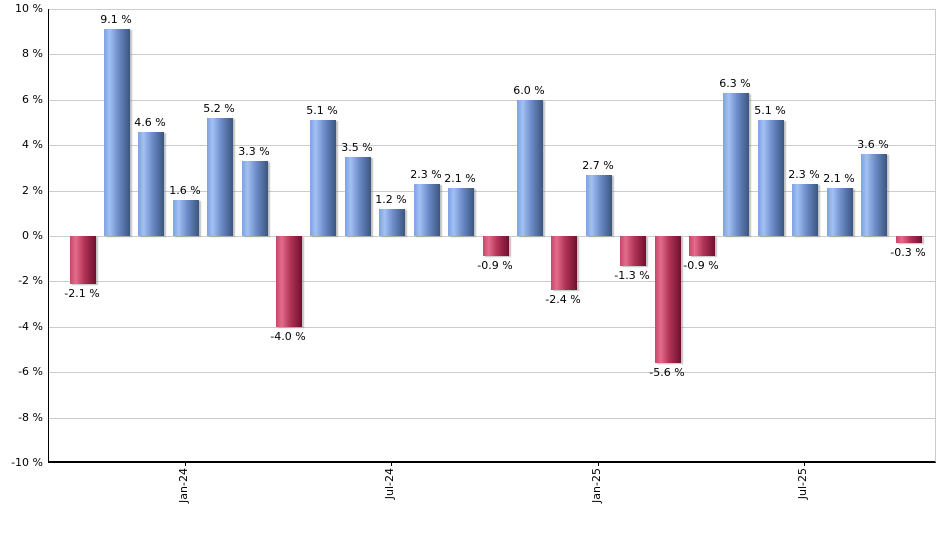 This screenshot has width=940, height=550. What do you see at coordinates (82, 293) in the screenshot?
I see `bar-value-label: -2.1 %` at bounding box center [82, 293].